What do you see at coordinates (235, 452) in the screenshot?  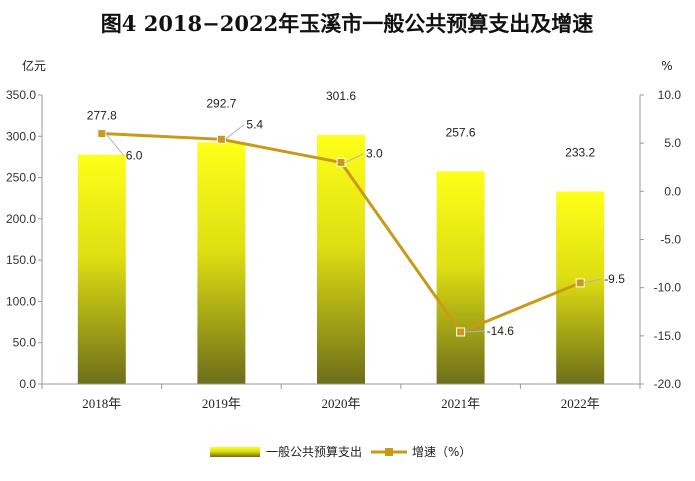 I see `legend-bar-swatch` at bounding box center [235, 452].